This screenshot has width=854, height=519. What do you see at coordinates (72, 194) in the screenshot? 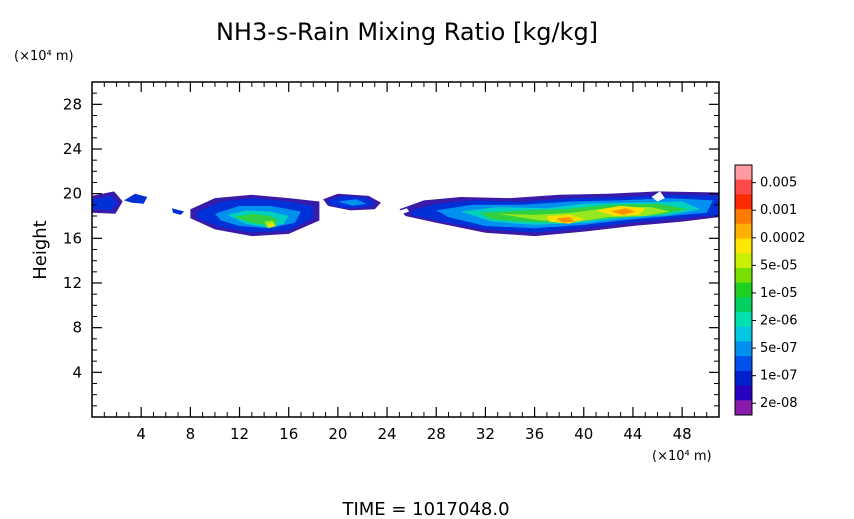
I see `y-tick-label: 20` at bounding box center [72, 194].